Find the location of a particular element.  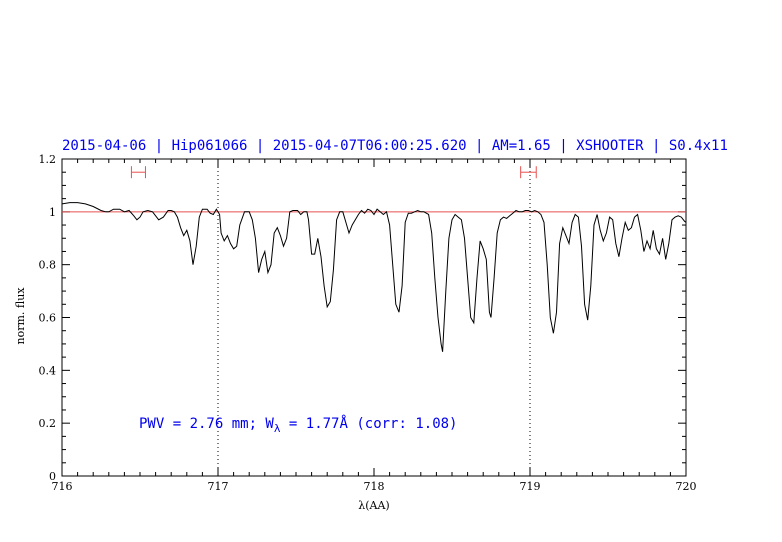

annotation-subscript: λ is located at coordinates (277, 428).